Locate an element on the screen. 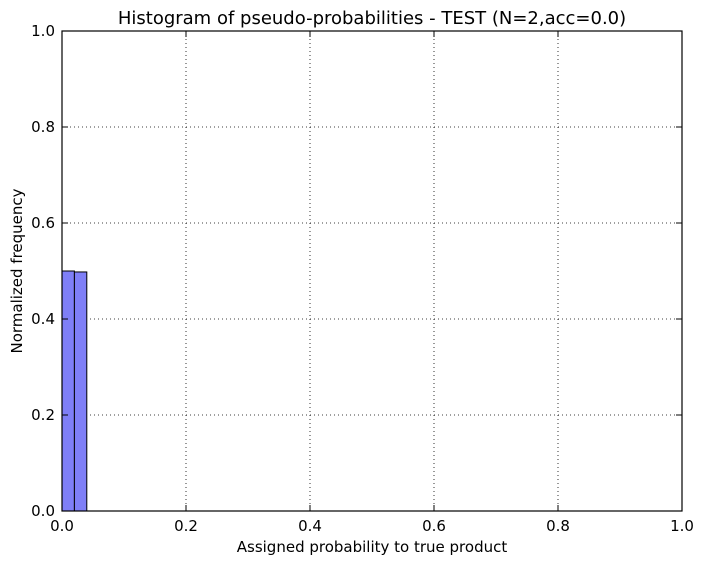 This screenshot has height=564, width=703. y-tick-label: 1.0 is located at coordinates (43, 31).